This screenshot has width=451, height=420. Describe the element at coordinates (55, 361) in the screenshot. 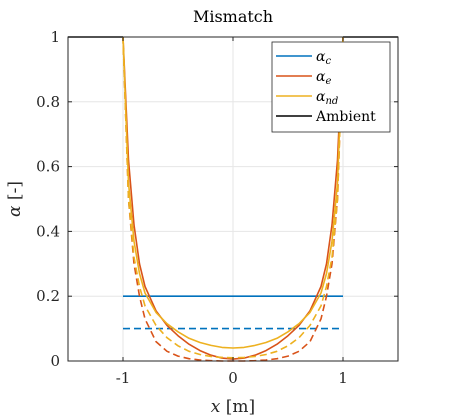

I see `y-tick-label: 0` at that location.